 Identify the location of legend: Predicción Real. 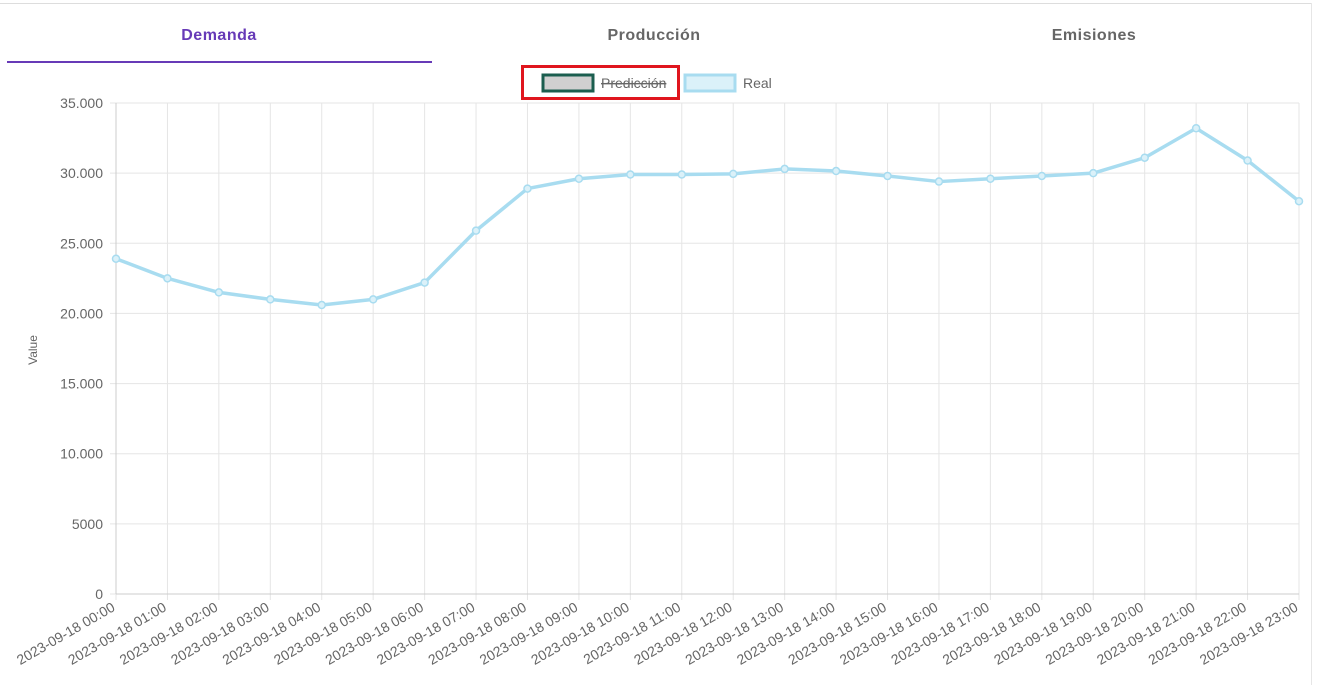
(656, 83).